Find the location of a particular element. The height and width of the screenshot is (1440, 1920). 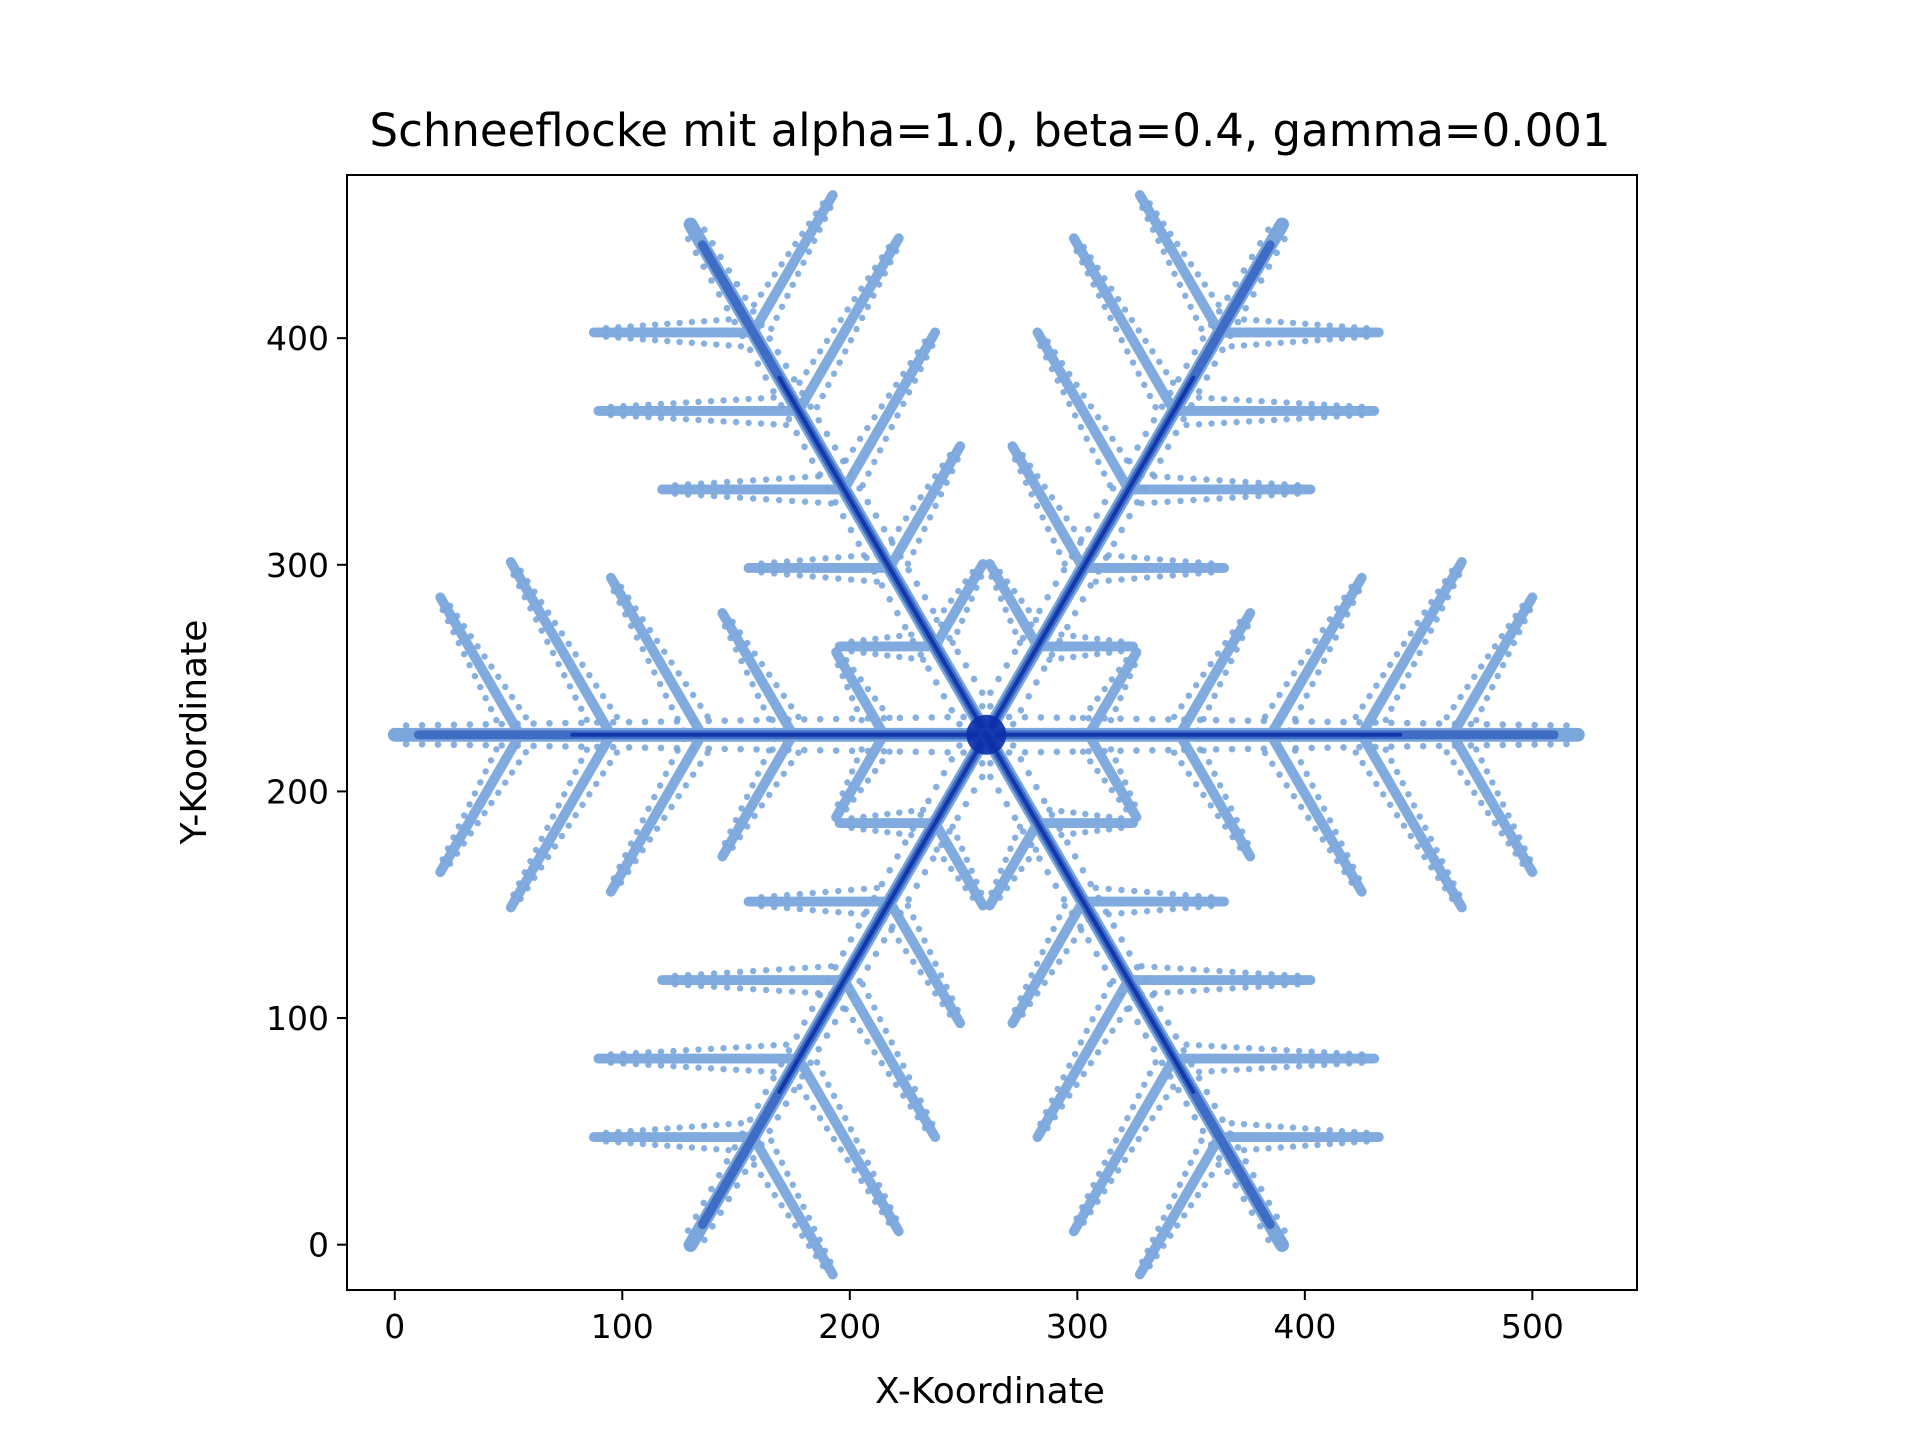

x-tick-label: 100 is located at coordinates (622, 1326).